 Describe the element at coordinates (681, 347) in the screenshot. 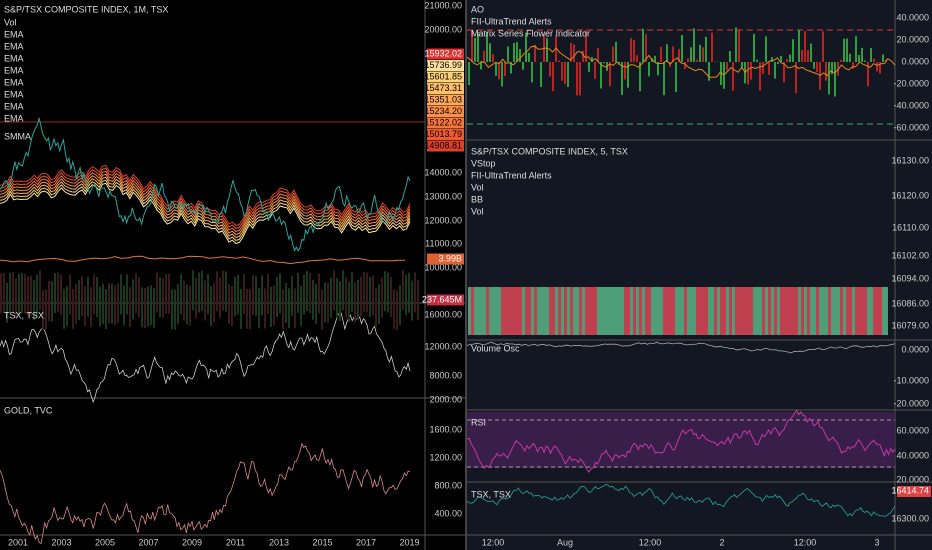

I see `volume-osc-line` at that location.